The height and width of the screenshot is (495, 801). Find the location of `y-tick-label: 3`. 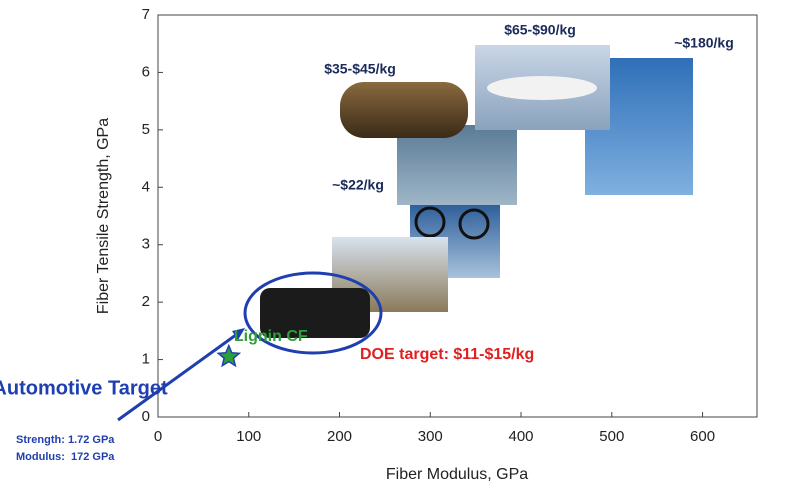

y-tick-label: 3 is located at coordinates (146, 244).